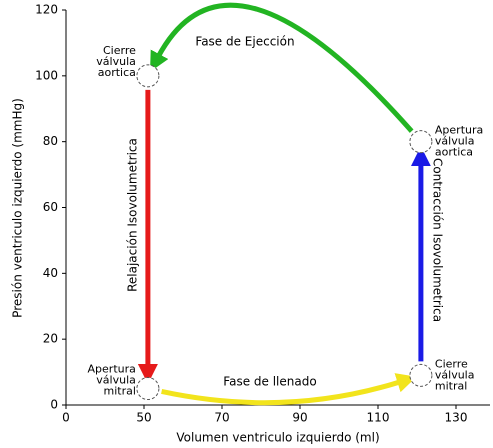 The width and height of the screenshot is (493, 448). I want to click on y-axis-title: Presión ventriculo izquierdo (mmHg), so click(18, 208).